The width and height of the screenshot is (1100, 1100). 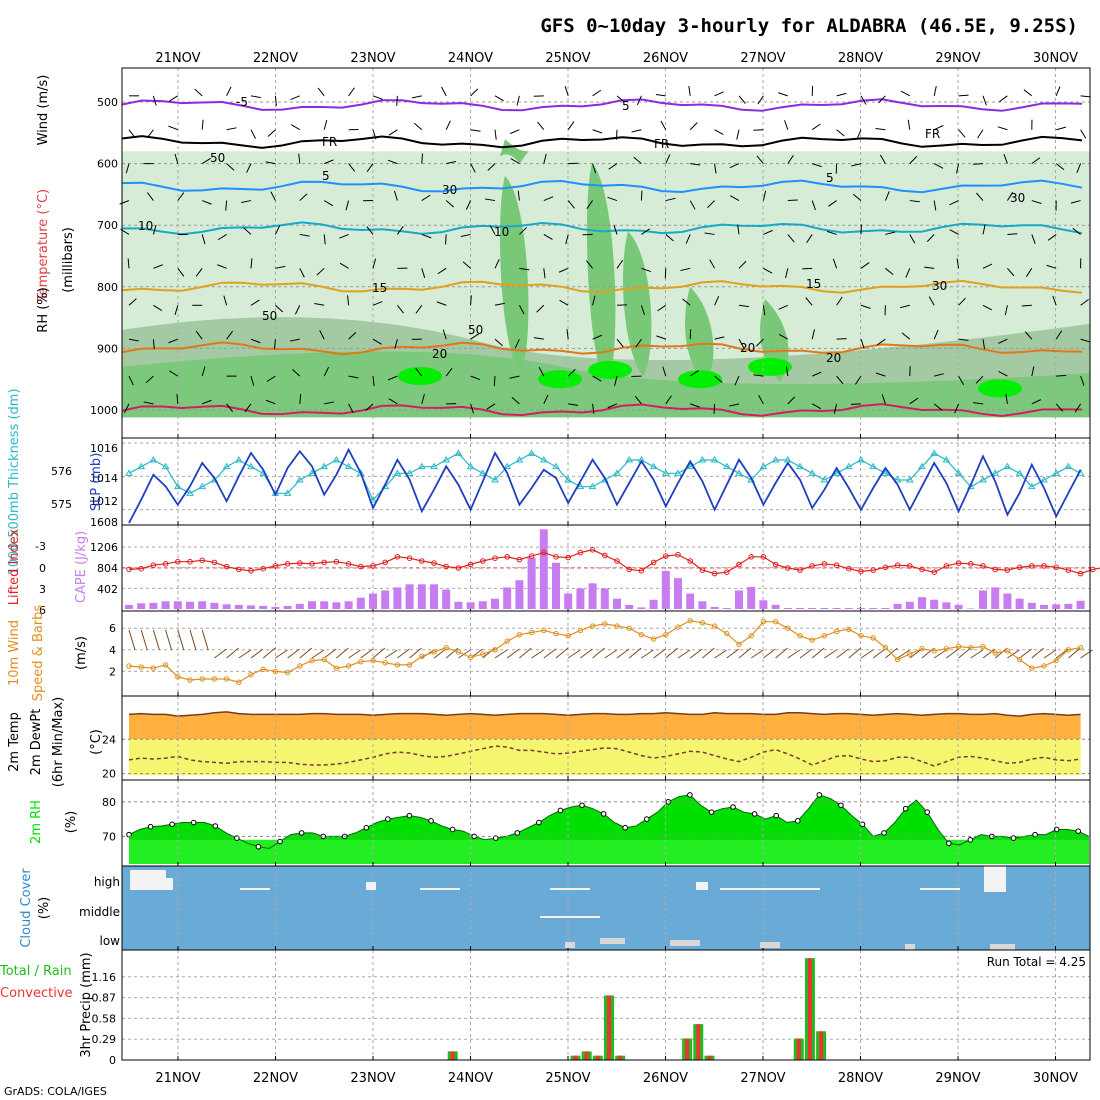 I want to click on ylabel-2m-dewpt: 2m DewPt, so click(x=36, y=742).